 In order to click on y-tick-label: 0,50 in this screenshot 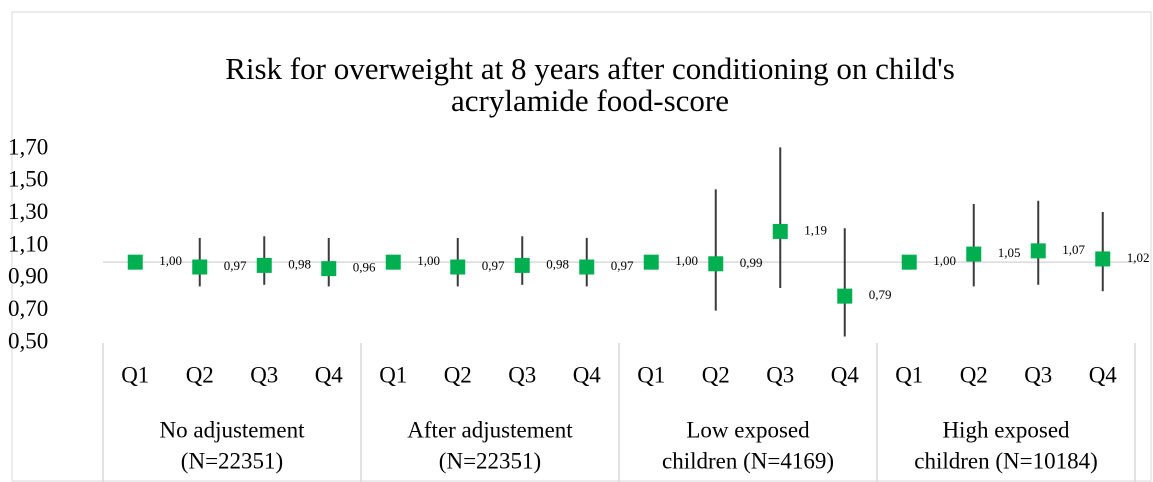, I will do `click(28, 340)`.